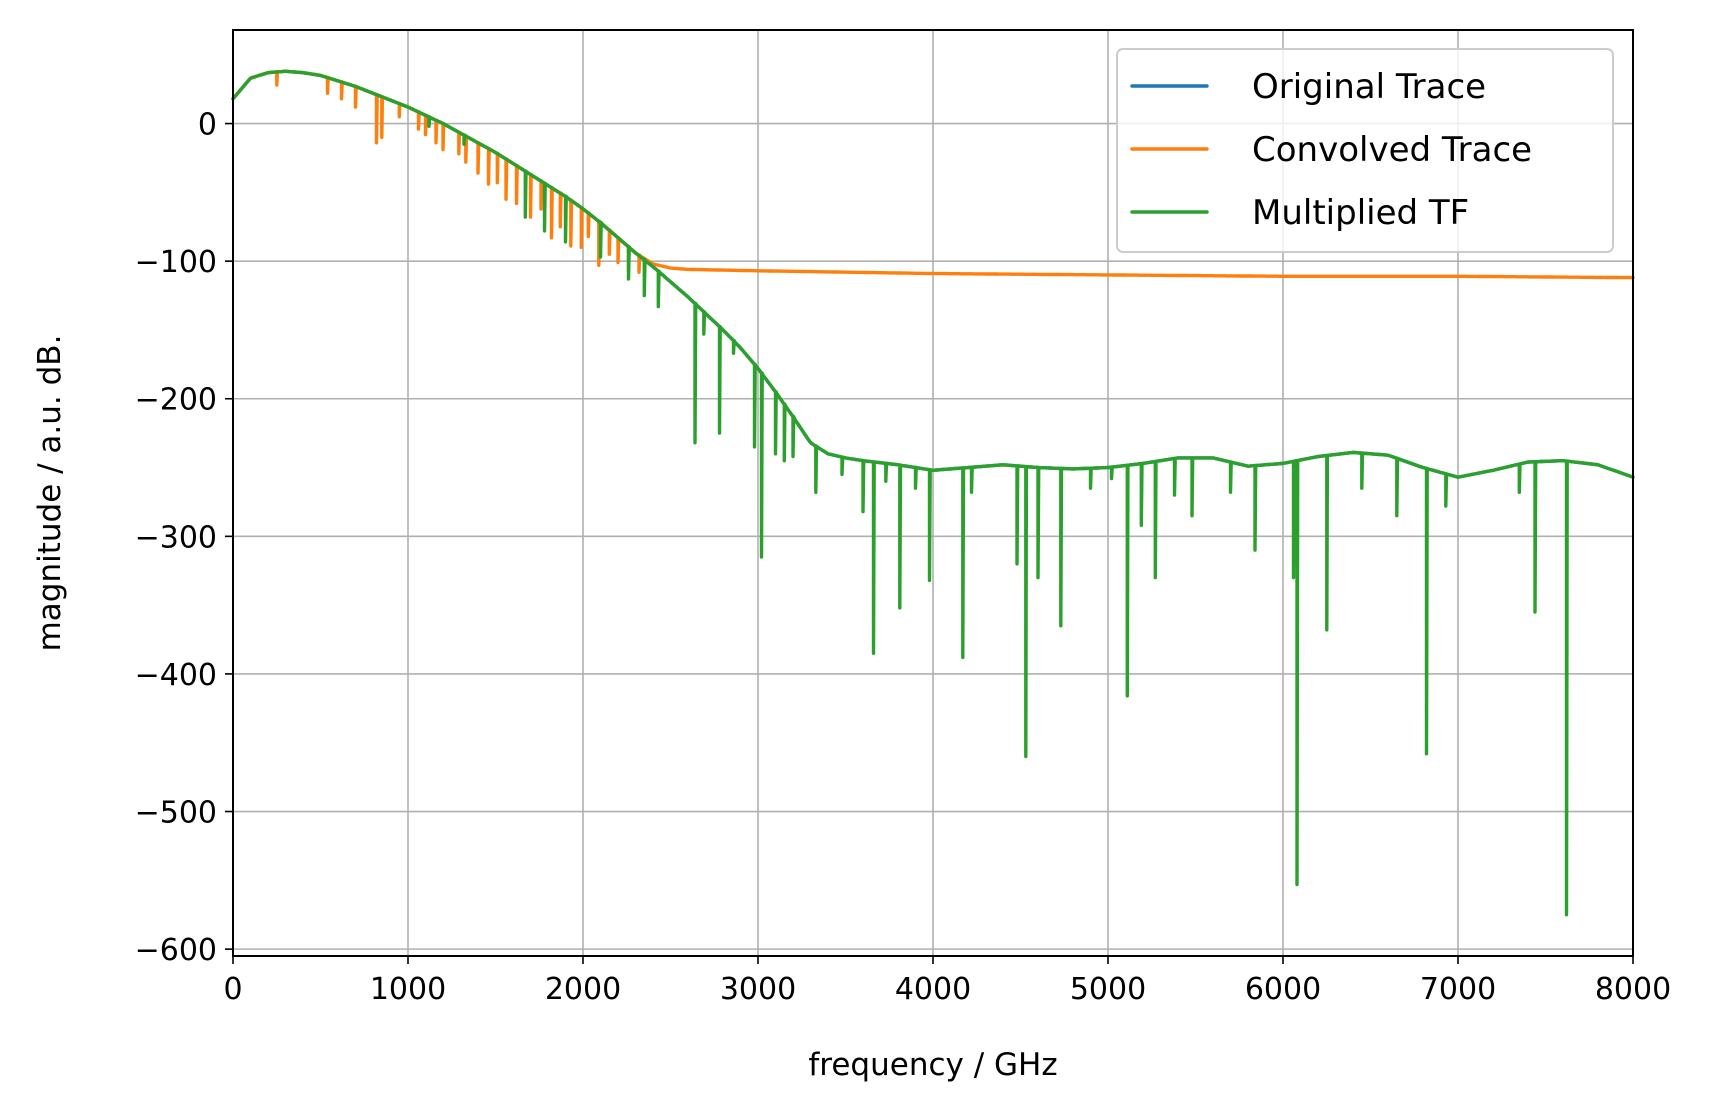 This screenshot has width=1710, height=1113. What do you see at coordinates (758, 989) in the screenshot?
I see `x-tick-label: 3000` at bounding box center [758, 989].